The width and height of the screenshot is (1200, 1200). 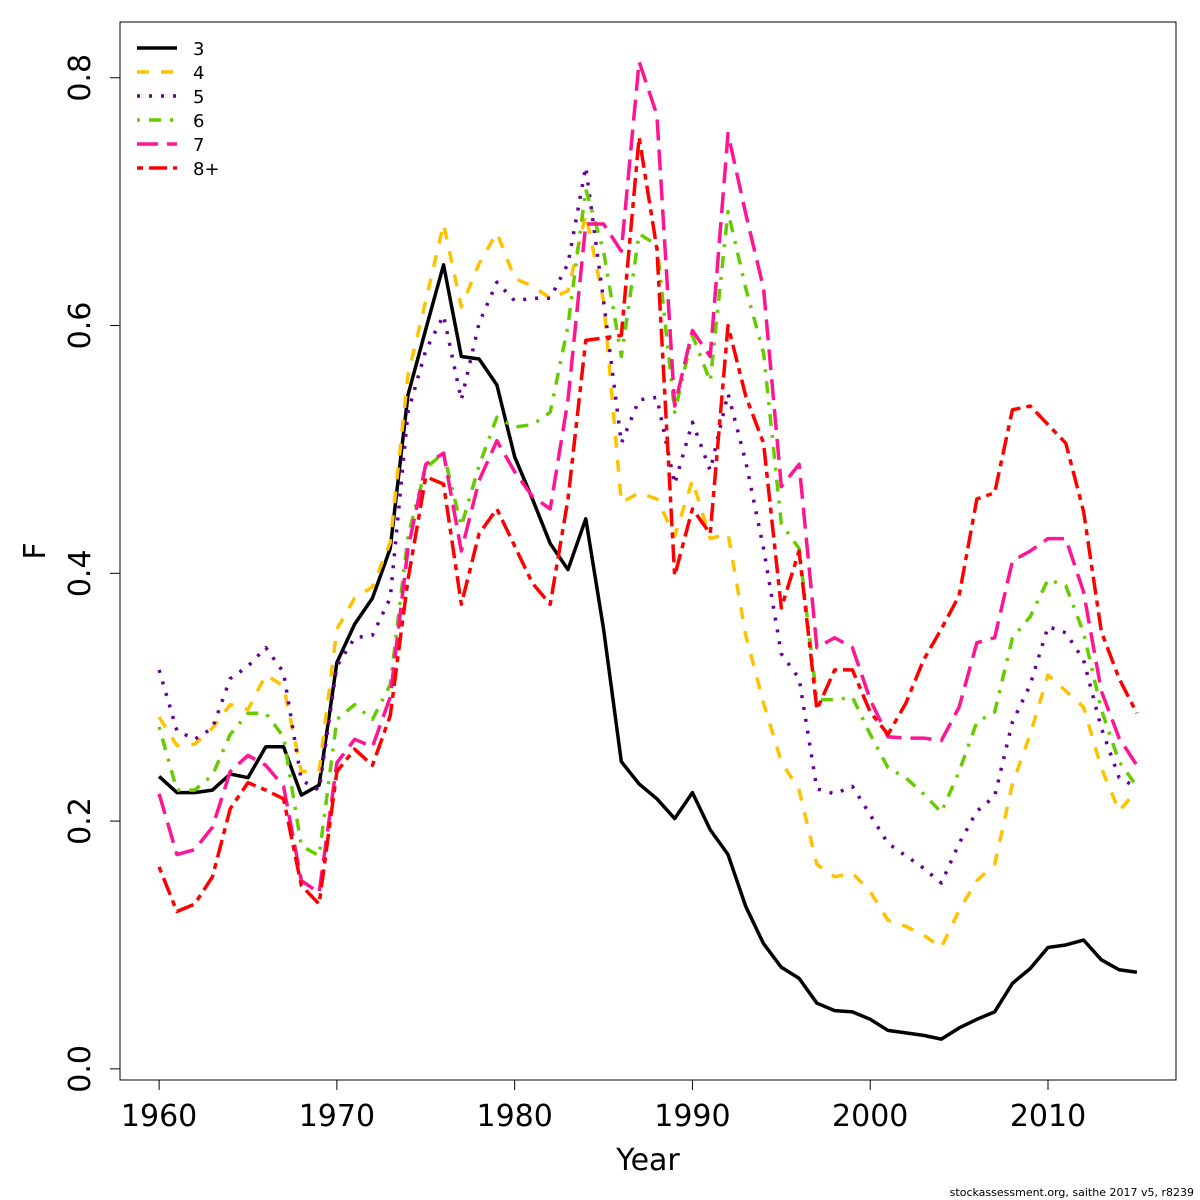 I want to click on x-tick-label: 2000, so click(x=870, y=1116).